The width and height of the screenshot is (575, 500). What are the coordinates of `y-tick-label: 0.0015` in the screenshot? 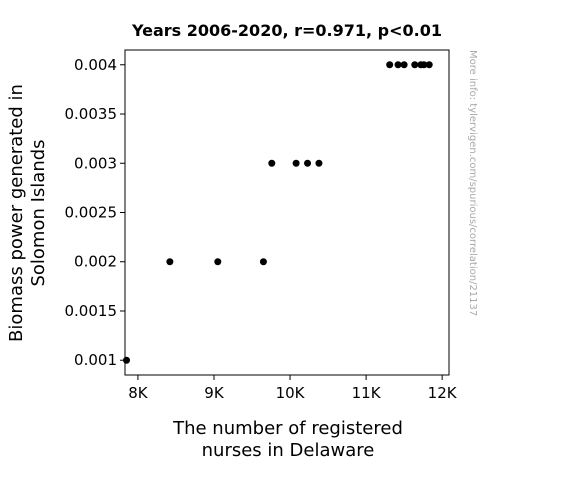 It's located at (91, 311).